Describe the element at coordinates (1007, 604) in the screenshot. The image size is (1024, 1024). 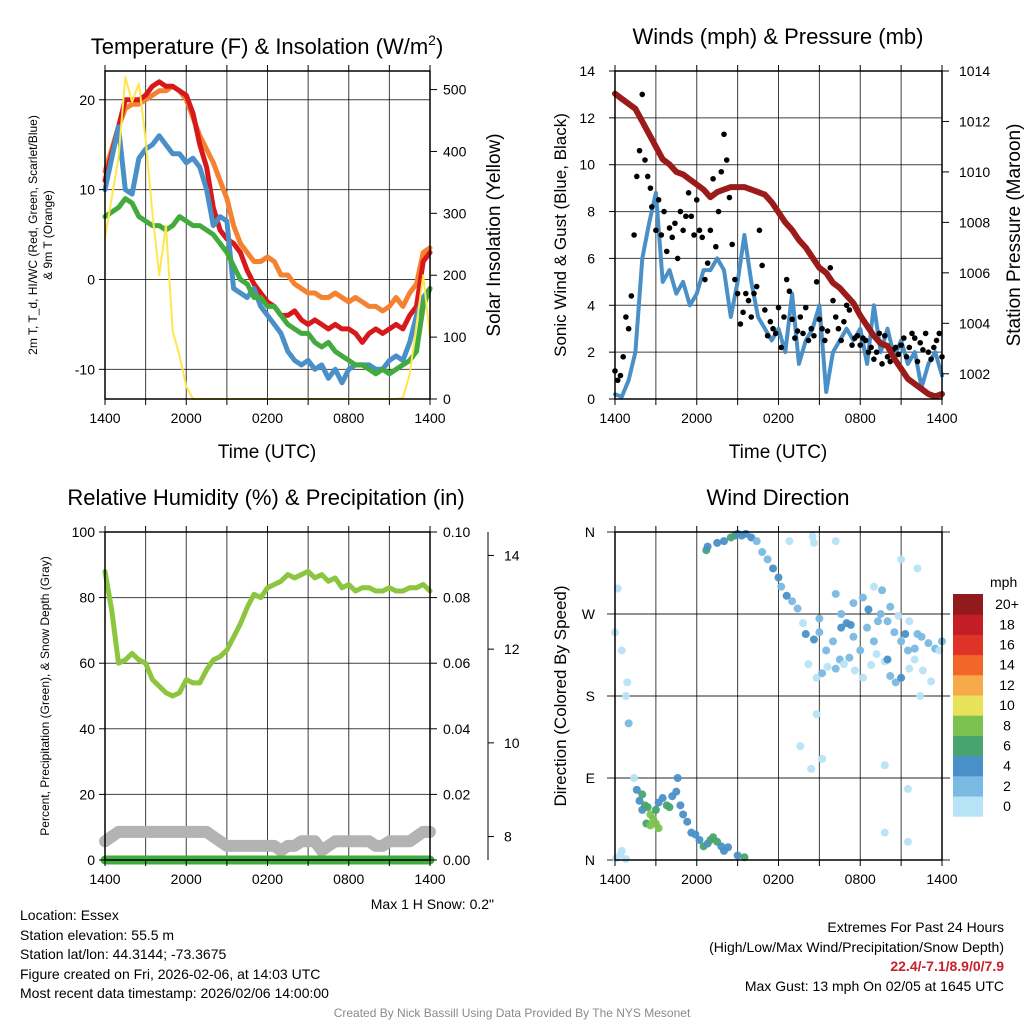
I see `colorbar-label: 20+` at that location.